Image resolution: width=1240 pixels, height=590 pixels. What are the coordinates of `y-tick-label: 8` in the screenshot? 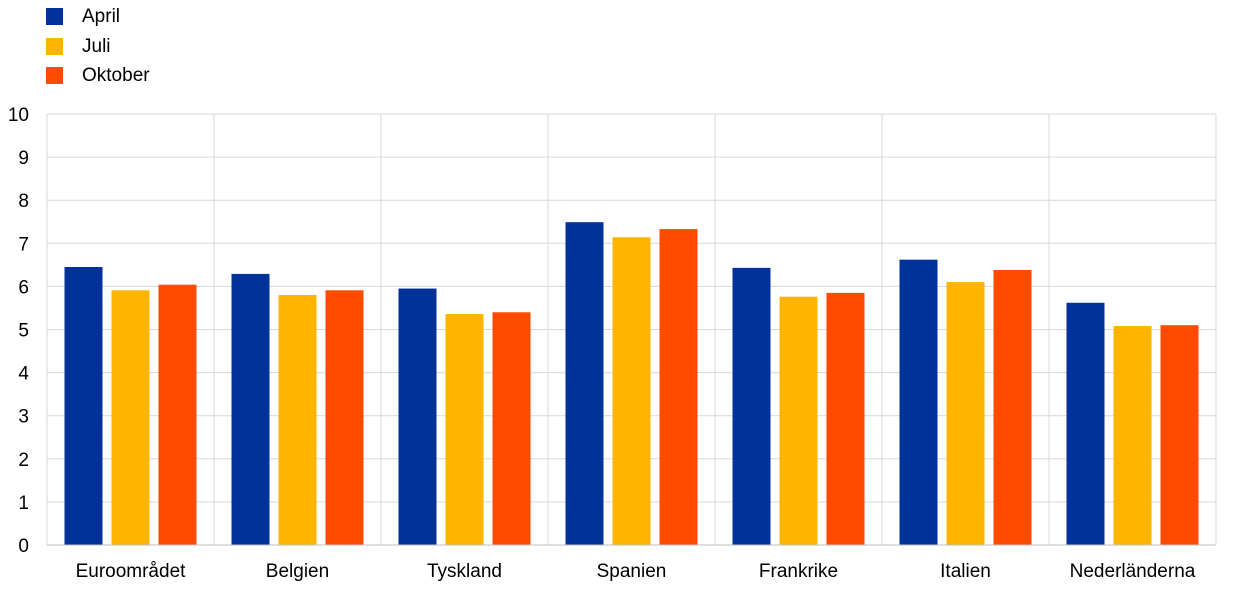 It's located at (23, 201).